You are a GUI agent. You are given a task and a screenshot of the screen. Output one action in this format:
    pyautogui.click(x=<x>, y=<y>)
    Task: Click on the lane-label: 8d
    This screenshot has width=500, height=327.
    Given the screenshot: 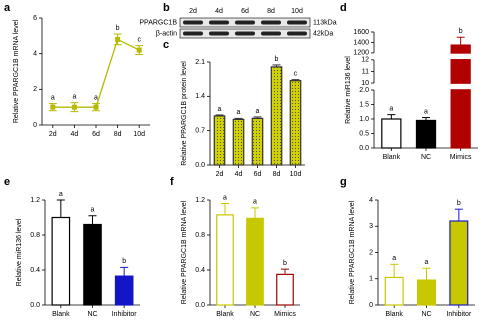 What is the action you would take?
    pyautogui.click(x=271, y=11)
    